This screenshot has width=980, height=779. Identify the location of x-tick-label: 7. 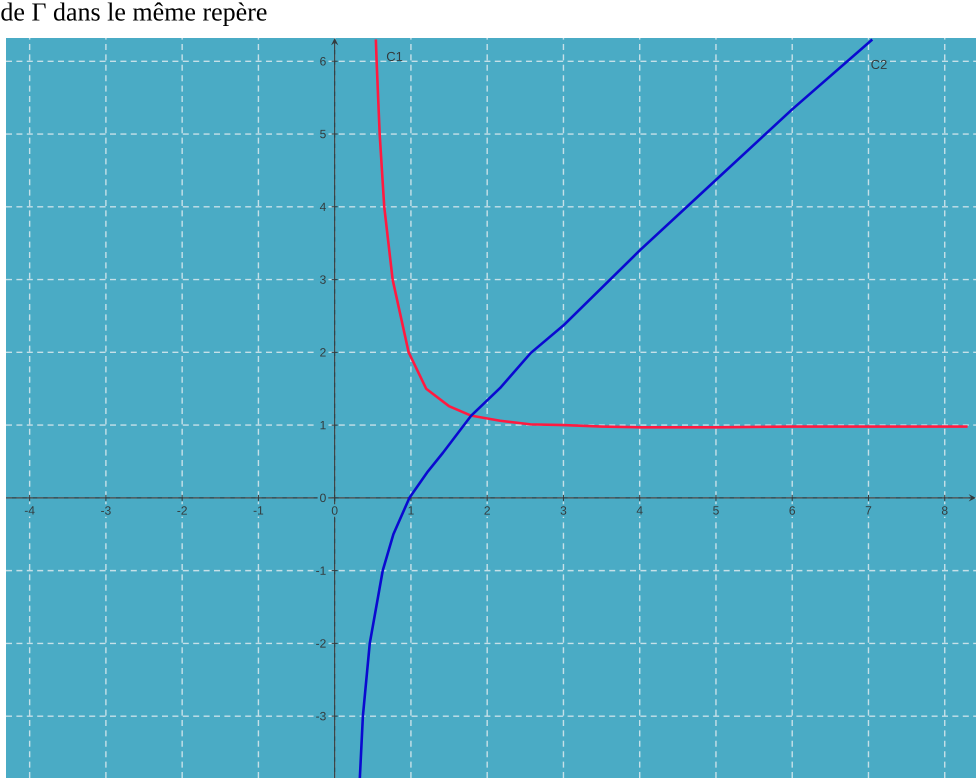
(869, 510).